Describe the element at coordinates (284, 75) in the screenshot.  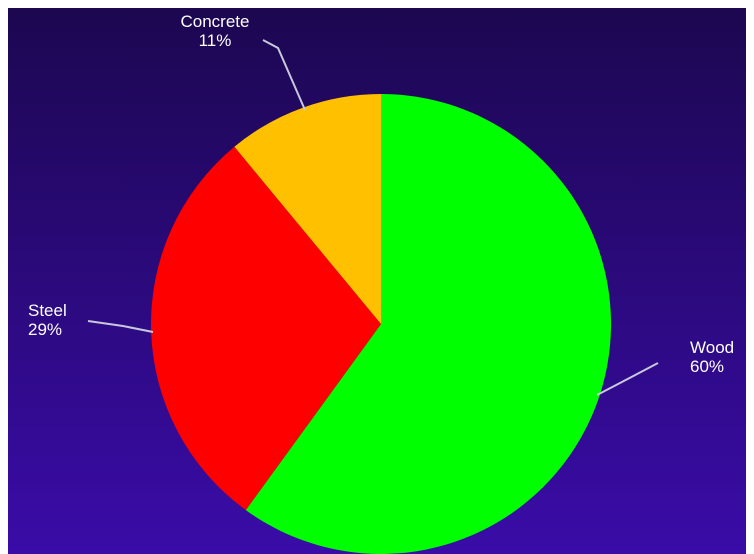
I see `leader-line-concrete` at that location.